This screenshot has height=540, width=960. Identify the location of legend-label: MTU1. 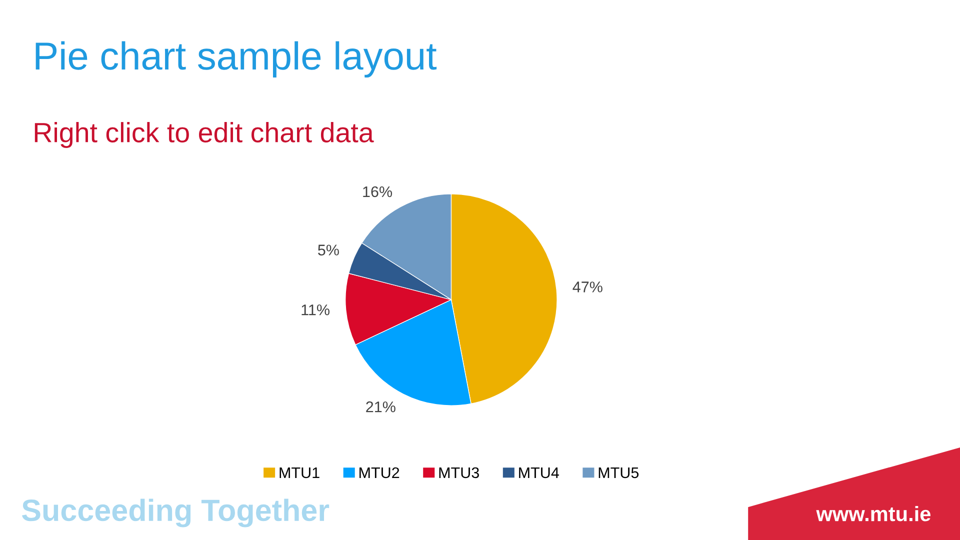
(300, 472).